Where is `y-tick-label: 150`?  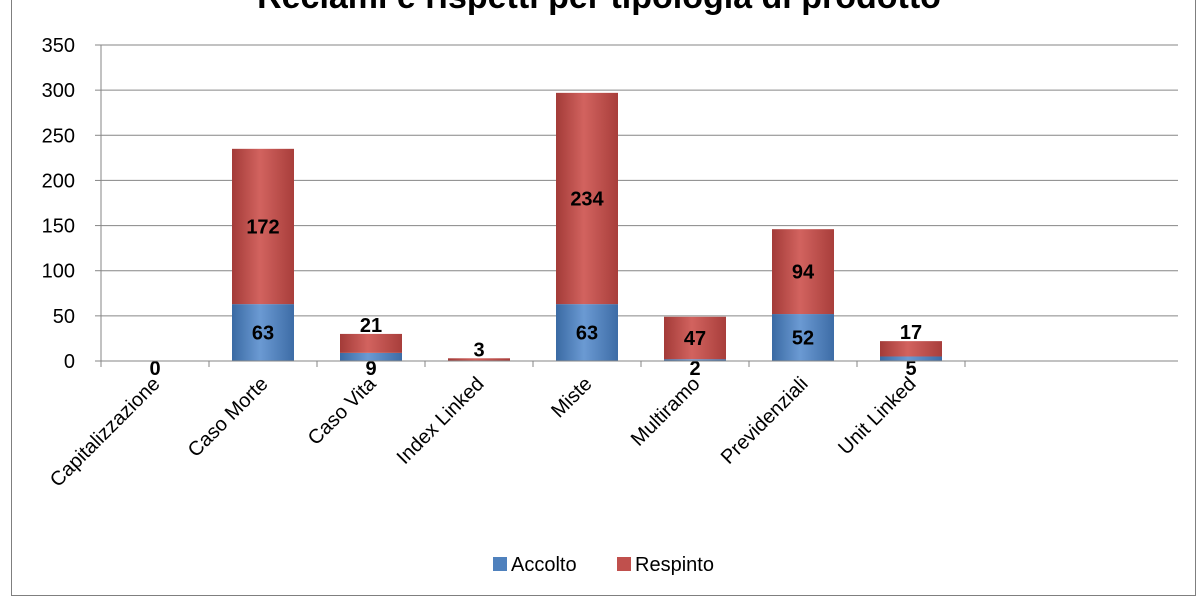
y-tick-label: 150 is located at coordinates (58, 227).